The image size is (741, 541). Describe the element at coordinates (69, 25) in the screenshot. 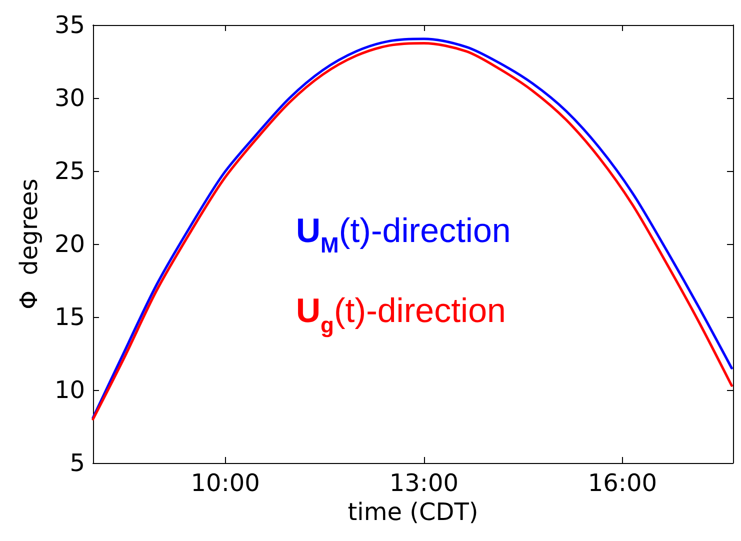

I see `y-tick-label: 35` at that location.